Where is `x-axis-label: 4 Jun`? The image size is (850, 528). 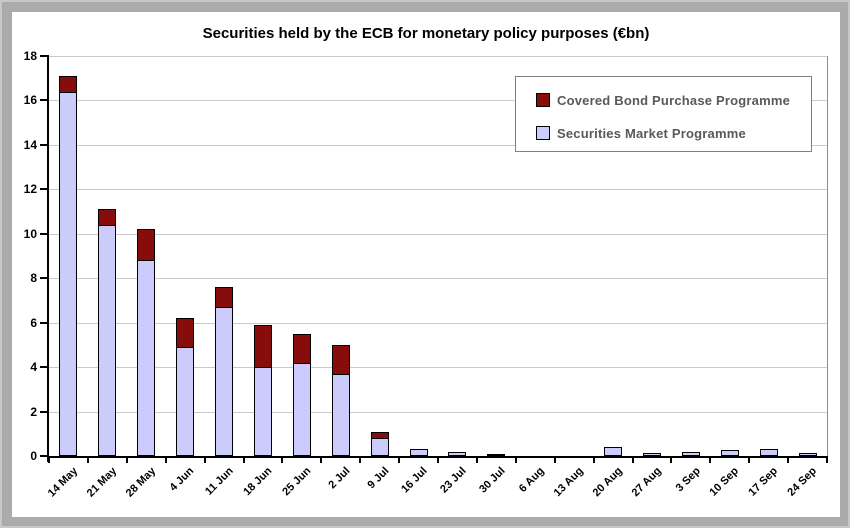
x-axis-label: 4 Jun is located at coordinates (182, 479).